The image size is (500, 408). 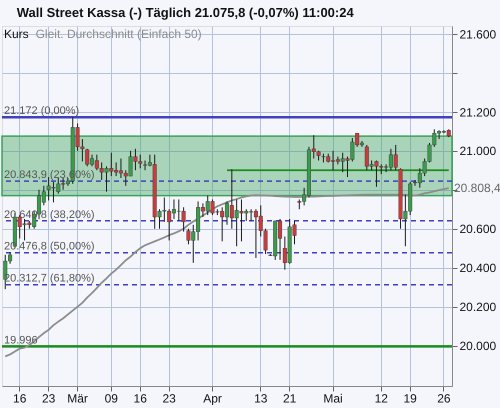 I want to click on x-tick-label: Mär, so click(x=77, y=399).